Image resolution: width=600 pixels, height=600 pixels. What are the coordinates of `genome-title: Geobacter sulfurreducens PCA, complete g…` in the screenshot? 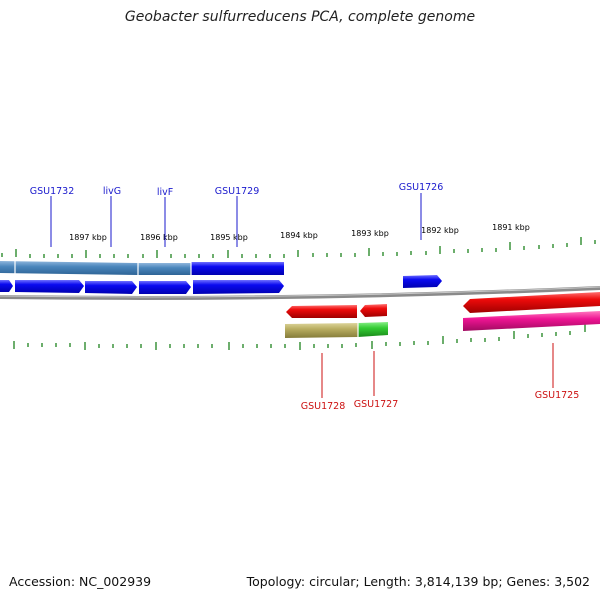 It's located at (300, 17).